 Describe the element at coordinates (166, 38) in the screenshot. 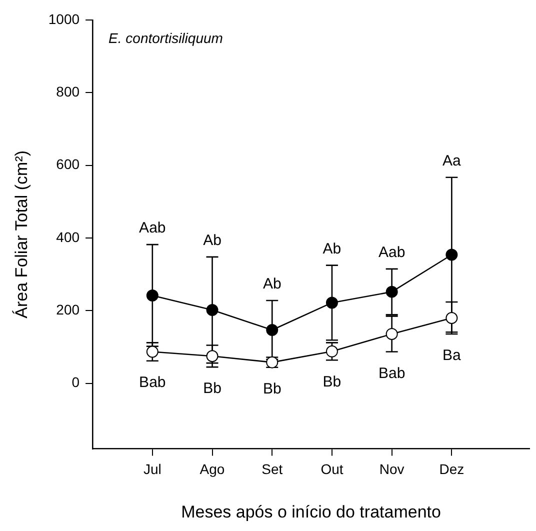

I see `annotation: E. contortisiliquum` at that location.